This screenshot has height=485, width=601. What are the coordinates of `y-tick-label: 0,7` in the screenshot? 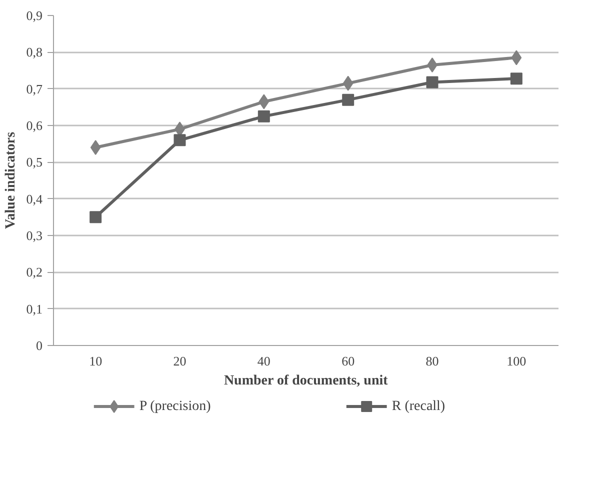 It's located at (34, 88).